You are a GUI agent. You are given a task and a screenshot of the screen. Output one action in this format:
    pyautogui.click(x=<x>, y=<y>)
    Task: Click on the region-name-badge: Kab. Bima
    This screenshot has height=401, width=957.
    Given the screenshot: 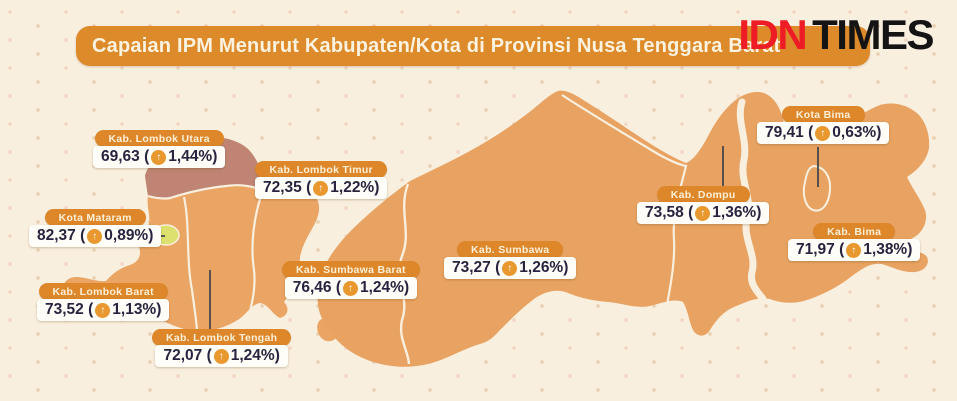 What is the action you would take?
    pyautogui.click(x=854, y=231)
    